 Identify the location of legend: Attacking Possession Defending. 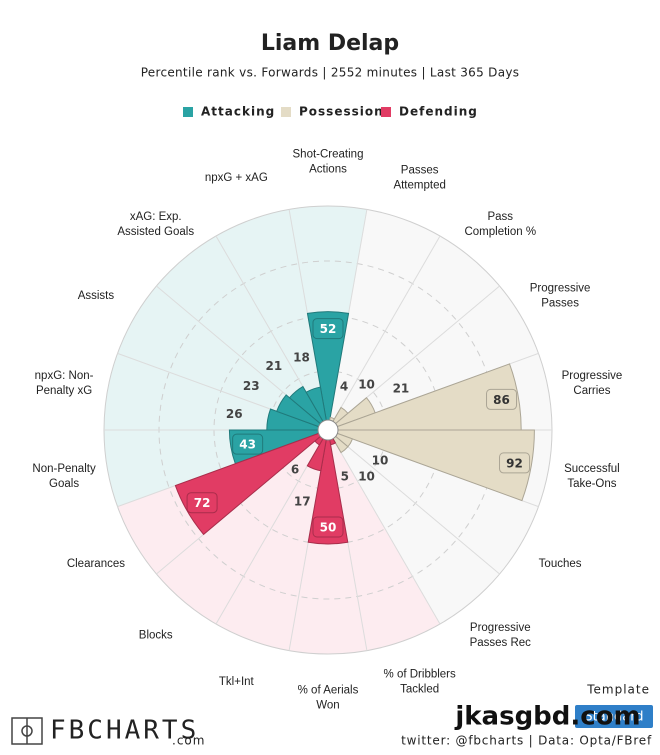
(330, 112).